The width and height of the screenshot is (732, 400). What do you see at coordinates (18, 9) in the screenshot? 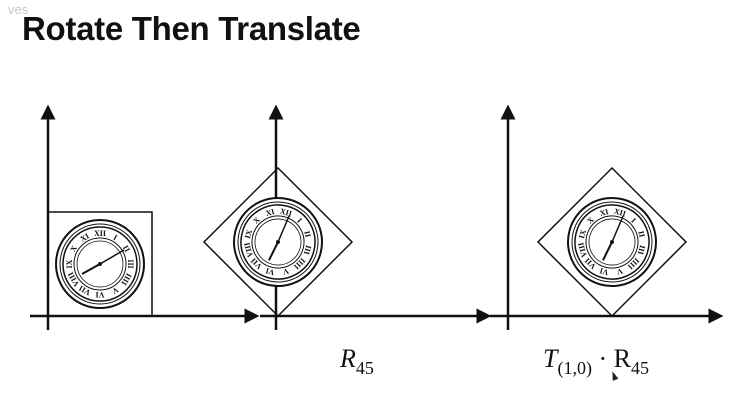
I see `watermark-text: ves` at bounding box center [18, 9].